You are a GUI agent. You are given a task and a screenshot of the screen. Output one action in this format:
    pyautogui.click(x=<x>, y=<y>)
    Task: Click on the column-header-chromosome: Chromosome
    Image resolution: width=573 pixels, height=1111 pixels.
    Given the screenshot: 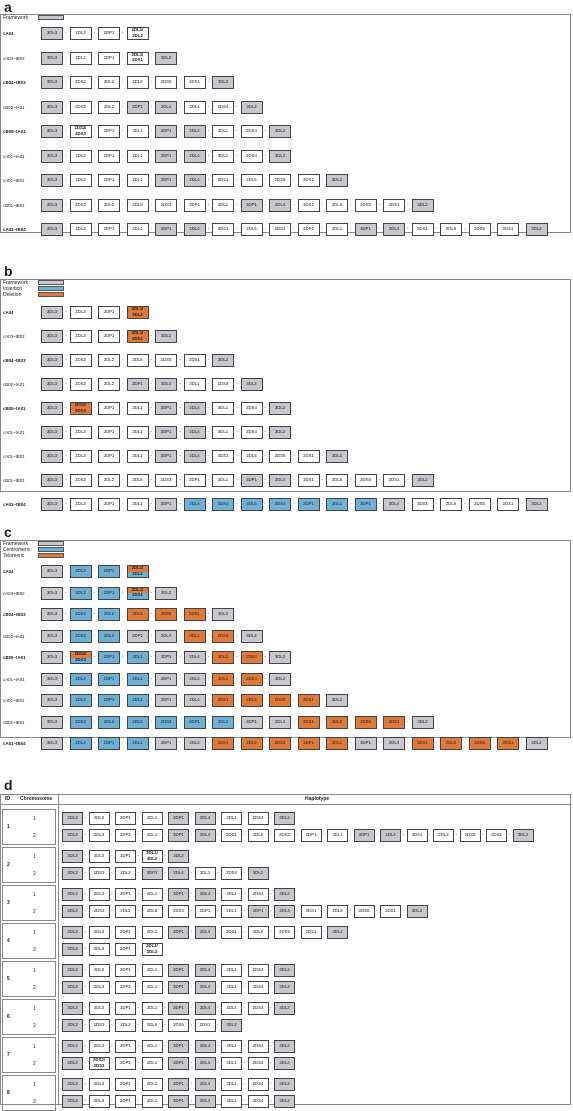 What is the action you would take?
    pyautogui.click(x=36, y=799)
    